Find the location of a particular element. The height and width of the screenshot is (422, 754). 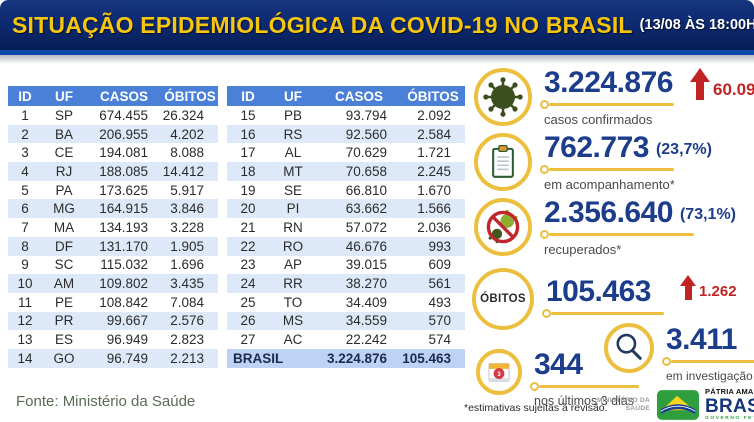

confirmed-label: casos confirmados is located at coordinates (598, 119).